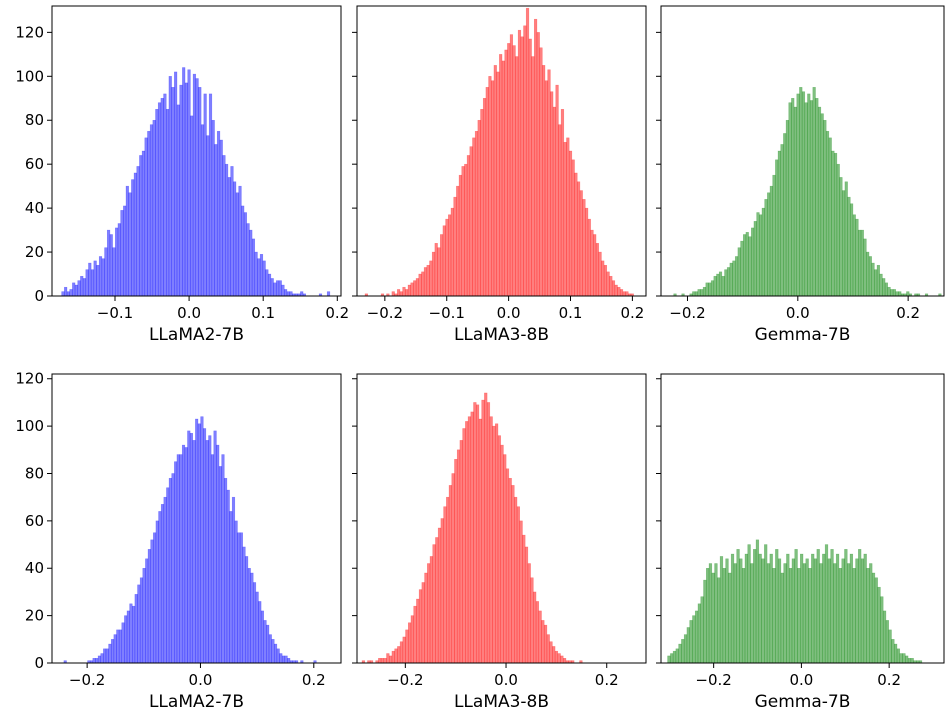 The width and height of the screenshot is (947, 713). What do you see at coordinates (632, 313) in the screenshot?
I see `x-tick-label: 0.2` at bounding box center [632, 313].